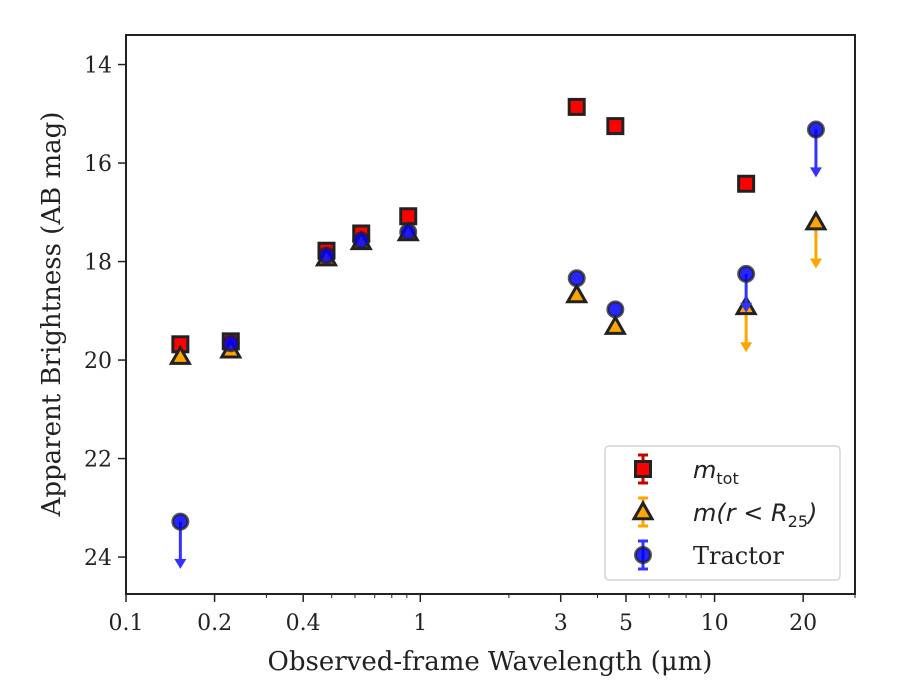 The image size is (900, 700). Describe the element at coordinates (98, 66) in the screenshot. I see `y-tick-label: 14` at that location.